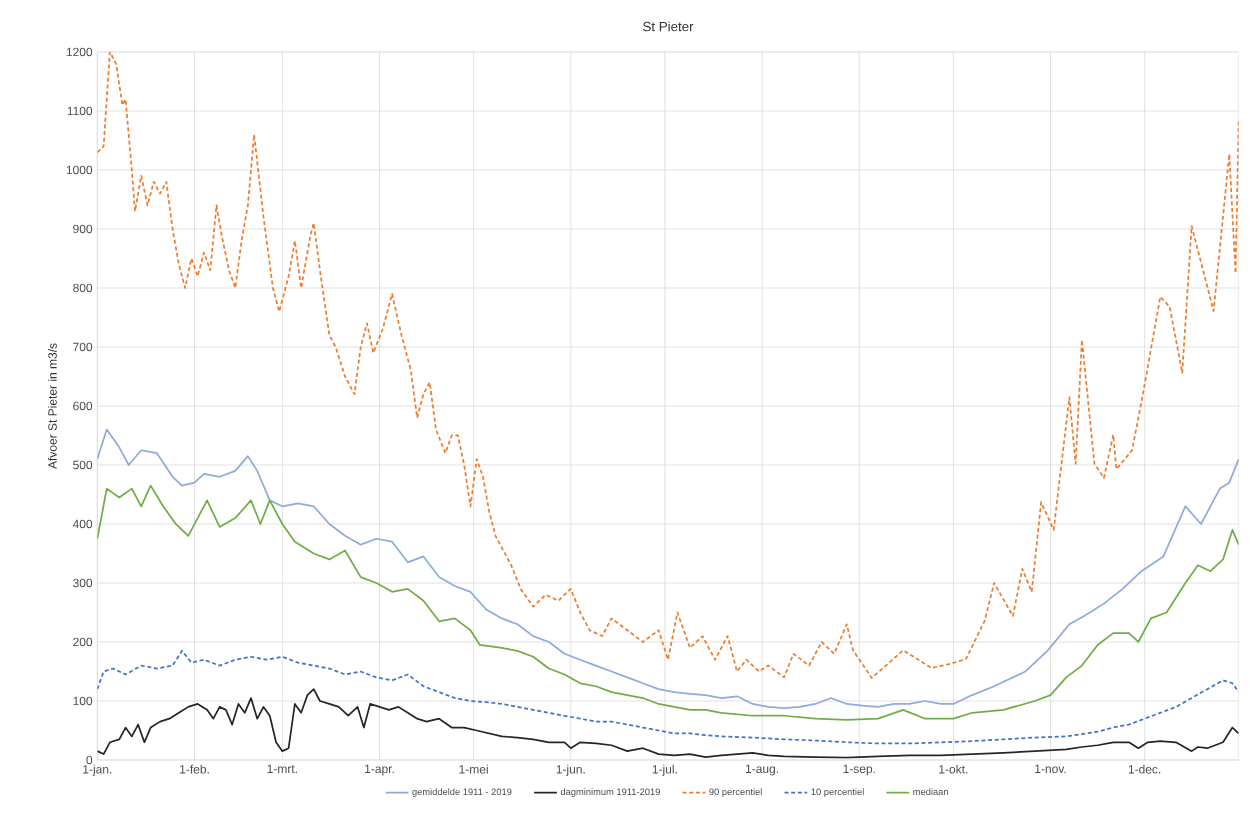  What do you see at coordinates (1050, 769) in the screenshot?
I see `x-tick-label: 1-nov.` at bounding box center [1050, 769].